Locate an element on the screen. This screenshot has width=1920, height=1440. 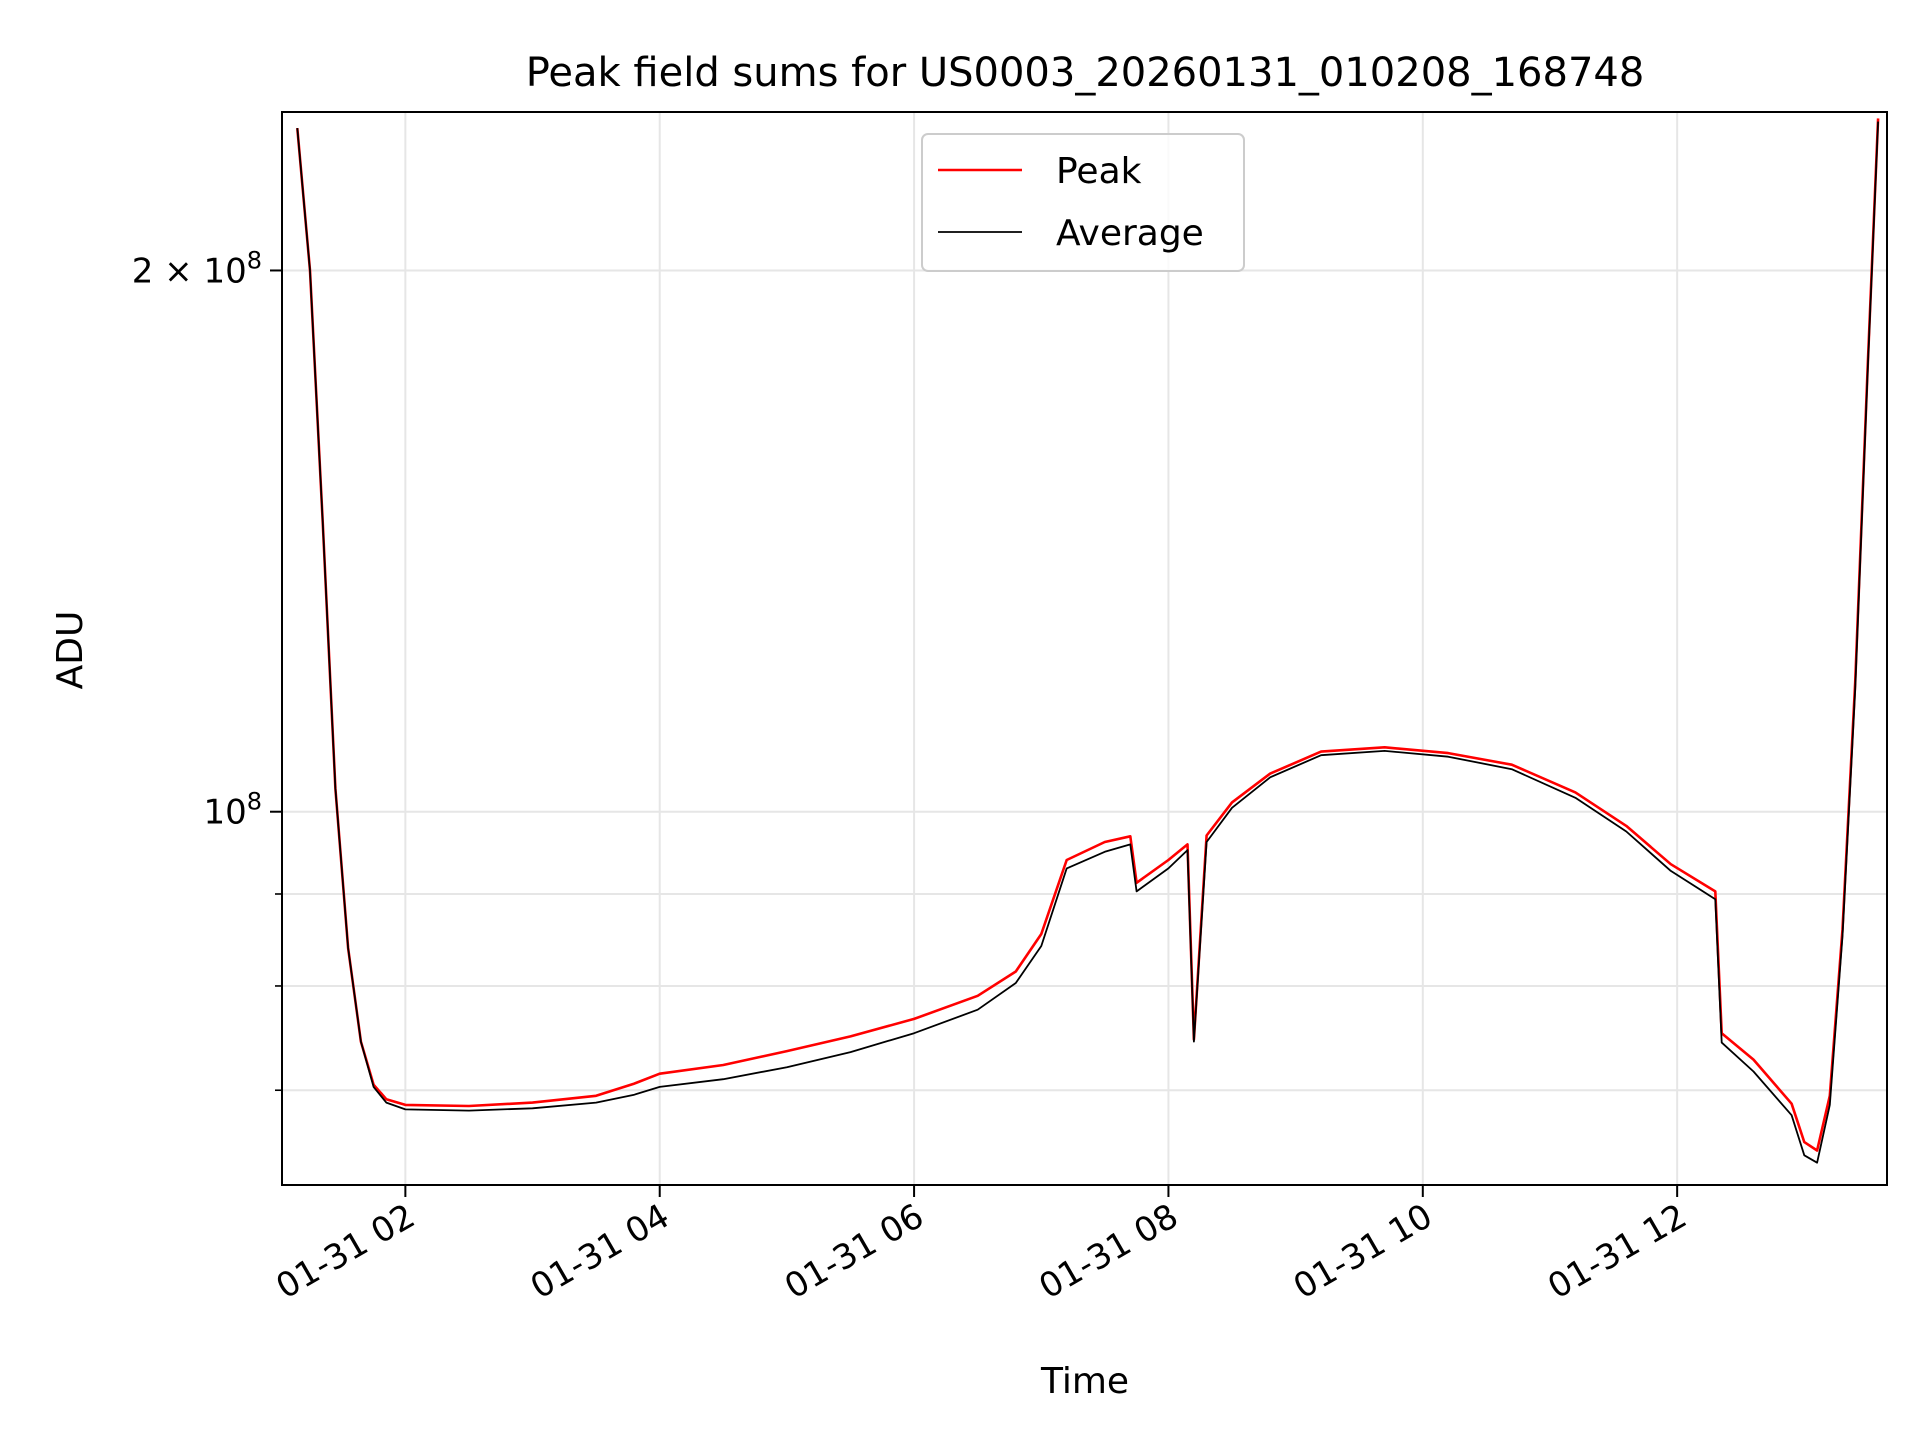
x-tick-label: 01-31 06 is located at coordinates (854, 1251).